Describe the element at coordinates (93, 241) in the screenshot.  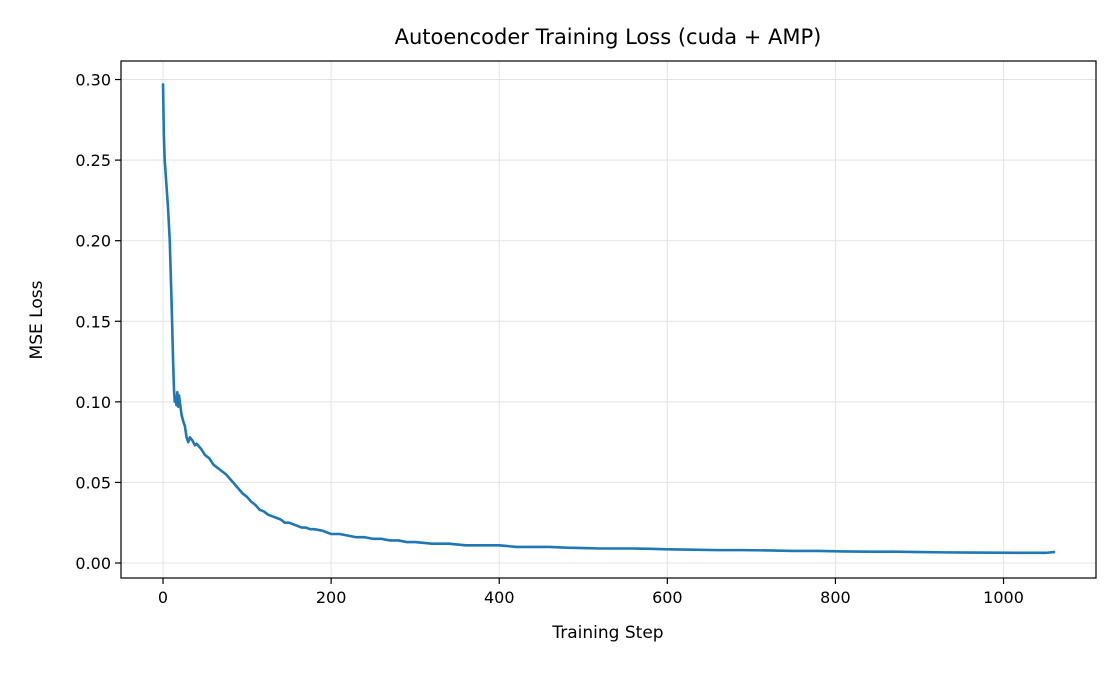
I see `y-tick-label: 0.20` at that location.